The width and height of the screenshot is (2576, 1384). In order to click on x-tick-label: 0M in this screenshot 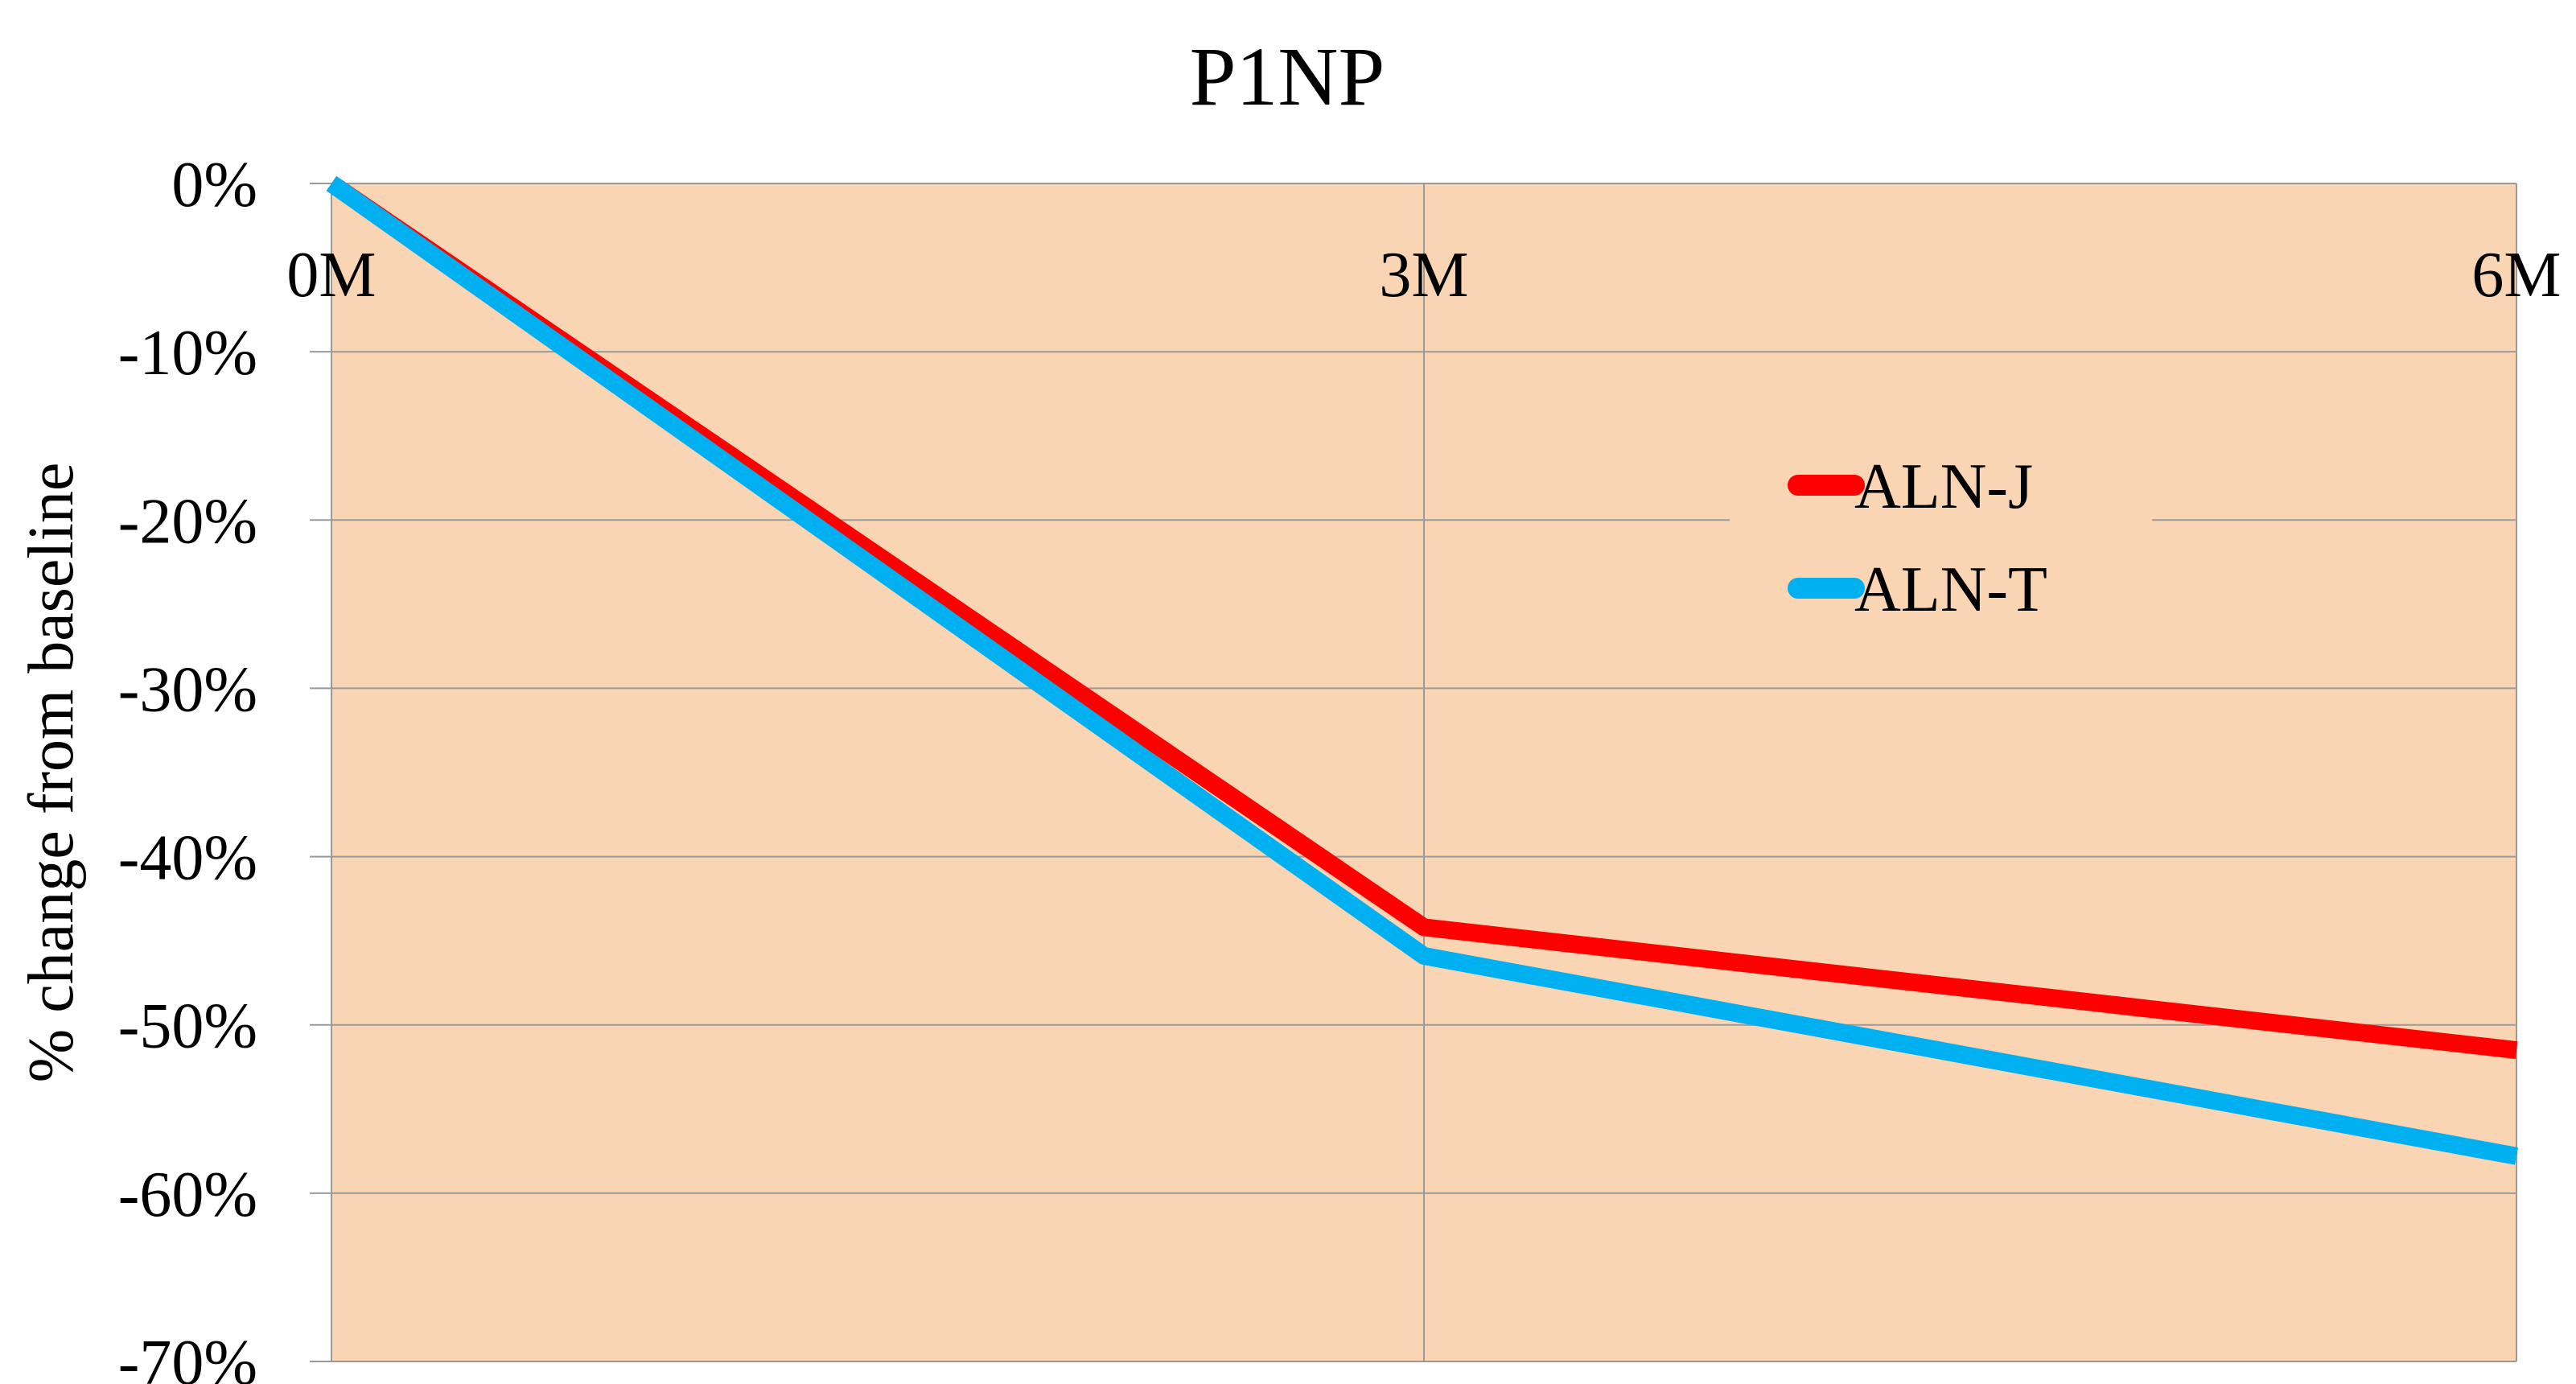, I will do `click(331, 275)`.